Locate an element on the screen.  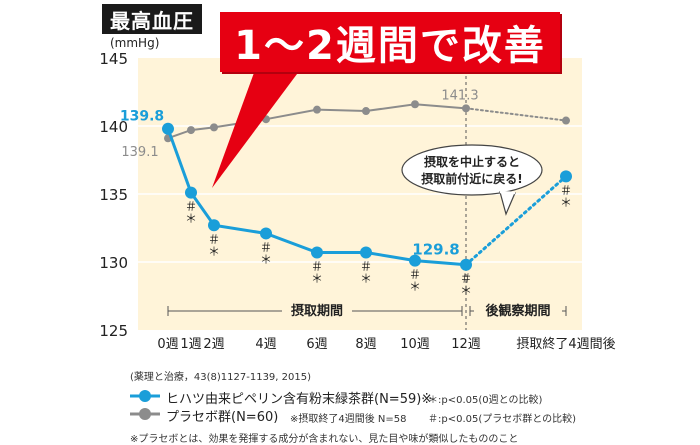
legend-series1-label: ヒハツ由来ピペリン含有粉末緑茶群(N=59)※ is located at coordinates (299, 399).